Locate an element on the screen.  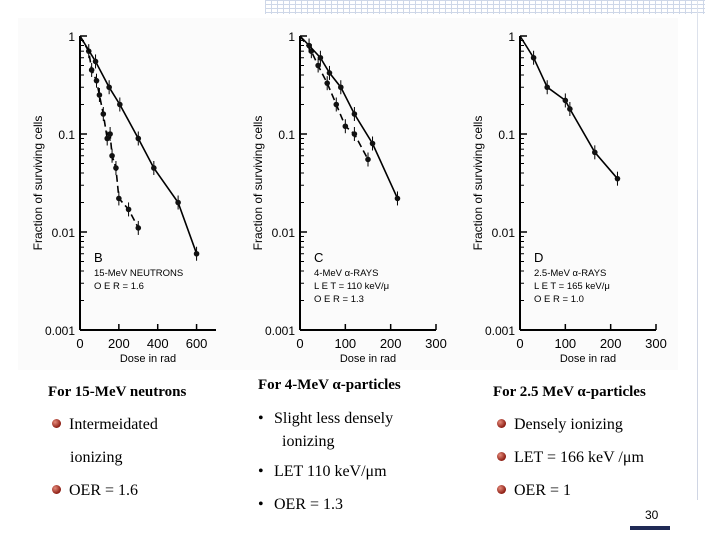
bullet-item: Intermeidated is located at coordinates (105, 425).